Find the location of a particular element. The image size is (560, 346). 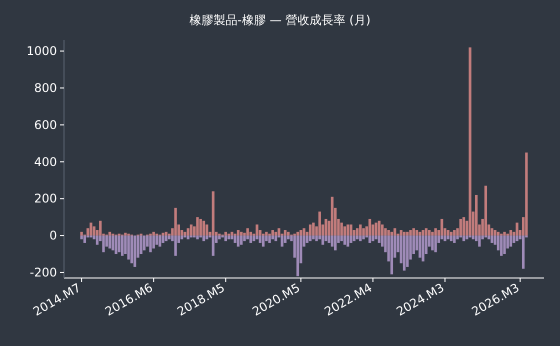

y-tick-label: 200 is located at coordinates (45, 199).